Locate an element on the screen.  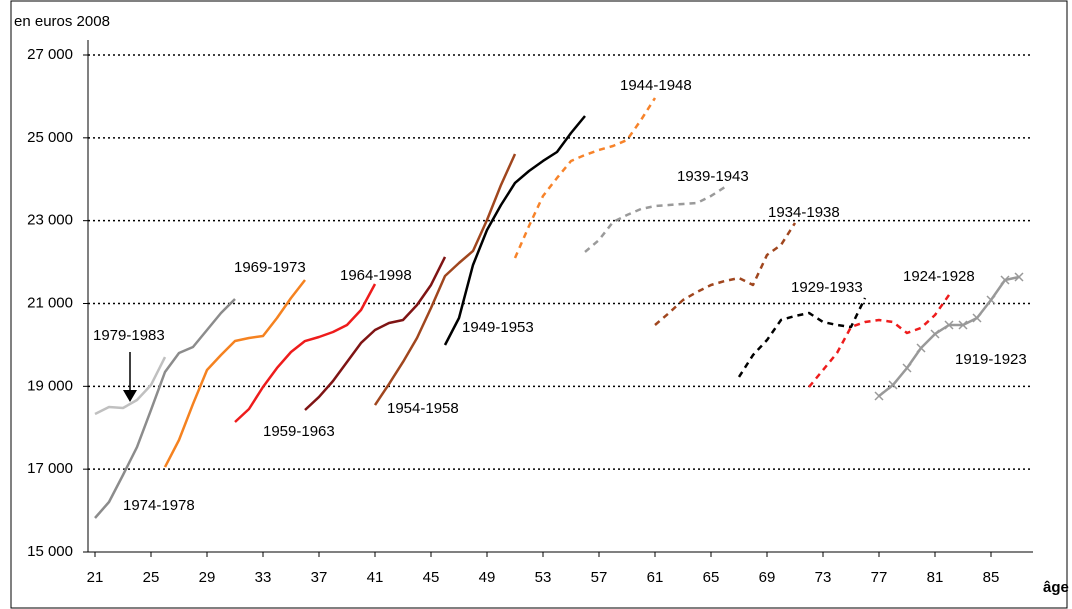
y-tick-label: 21 000 is located at coordinates (50, 302).